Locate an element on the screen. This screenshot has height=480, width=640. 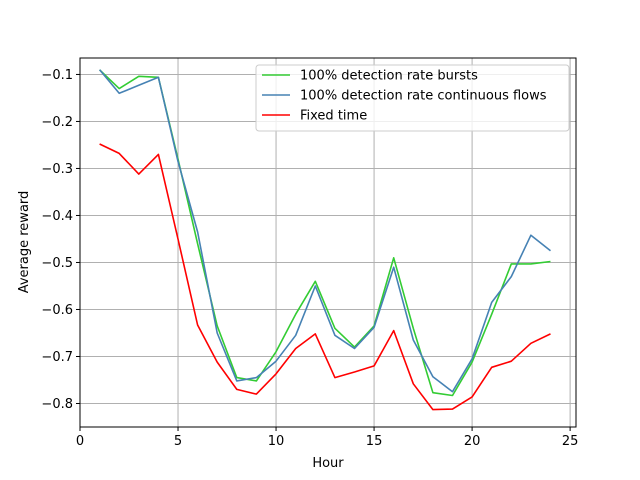
y-tick-label: −0.1 is located at coordinates (57, 75).